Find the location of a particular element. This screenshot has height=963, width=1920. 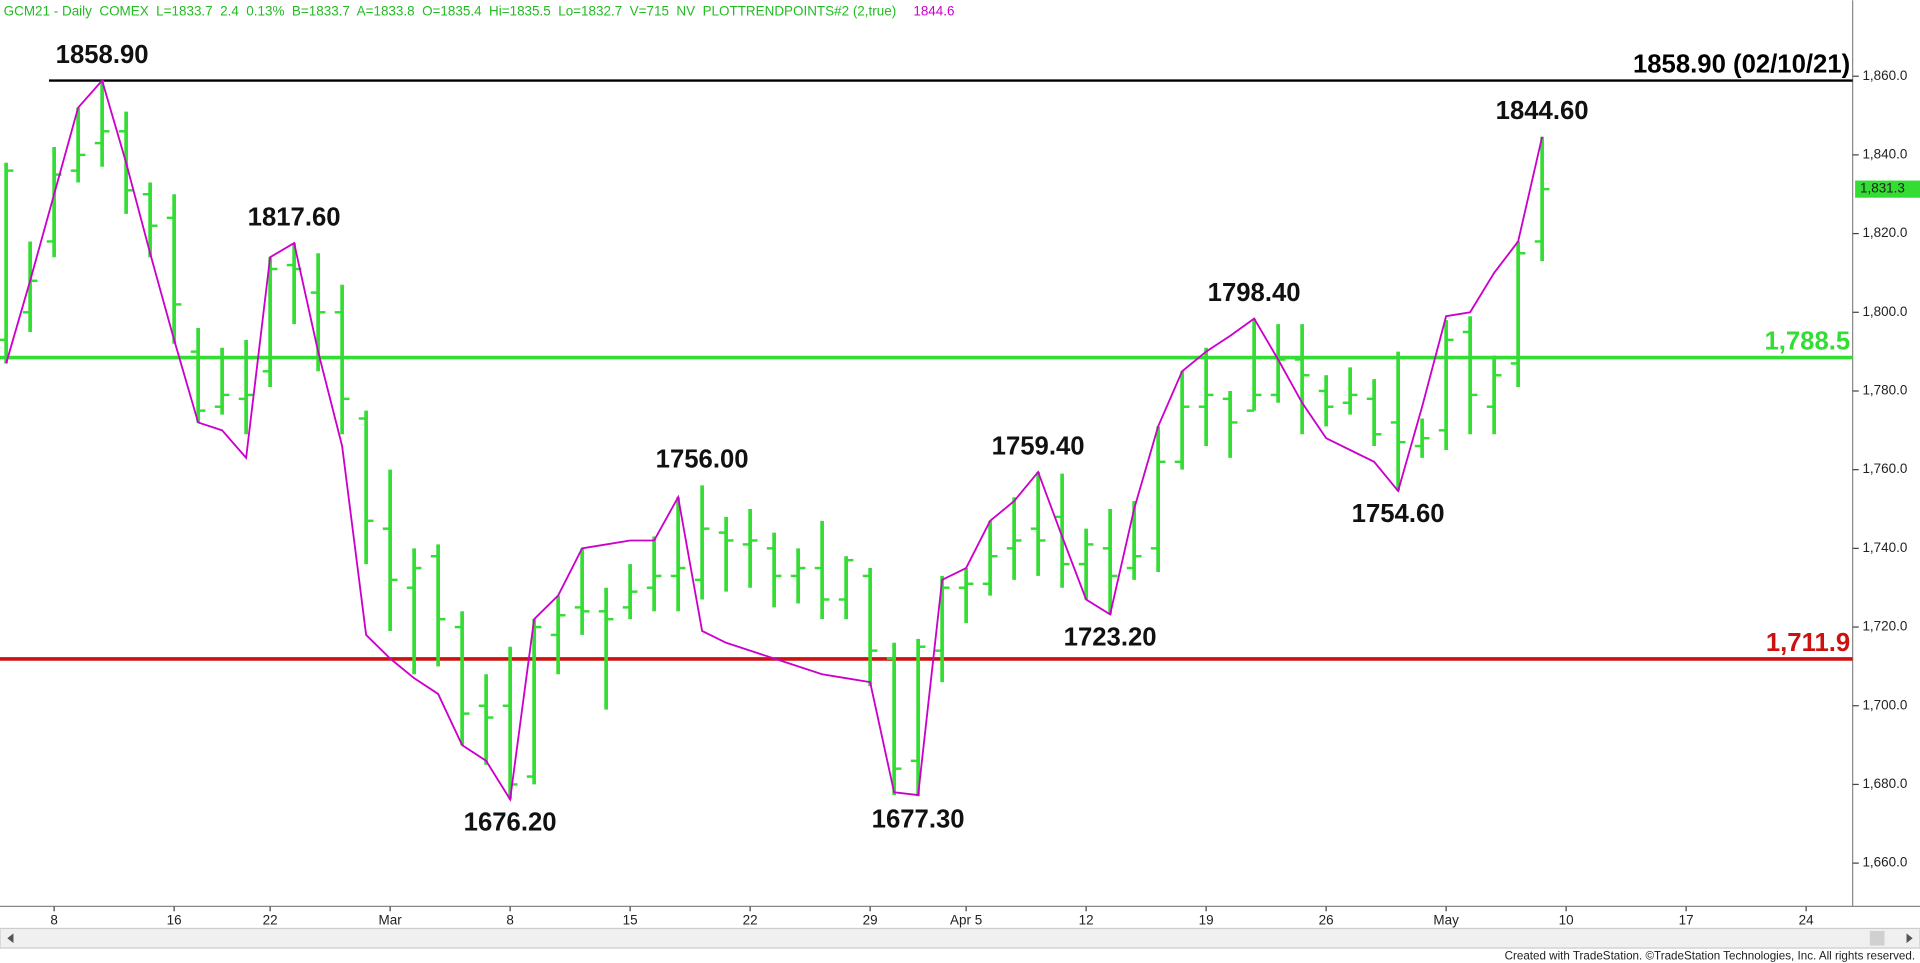

pivot-label: 1754.60 is located at coordinates (1398, 514).